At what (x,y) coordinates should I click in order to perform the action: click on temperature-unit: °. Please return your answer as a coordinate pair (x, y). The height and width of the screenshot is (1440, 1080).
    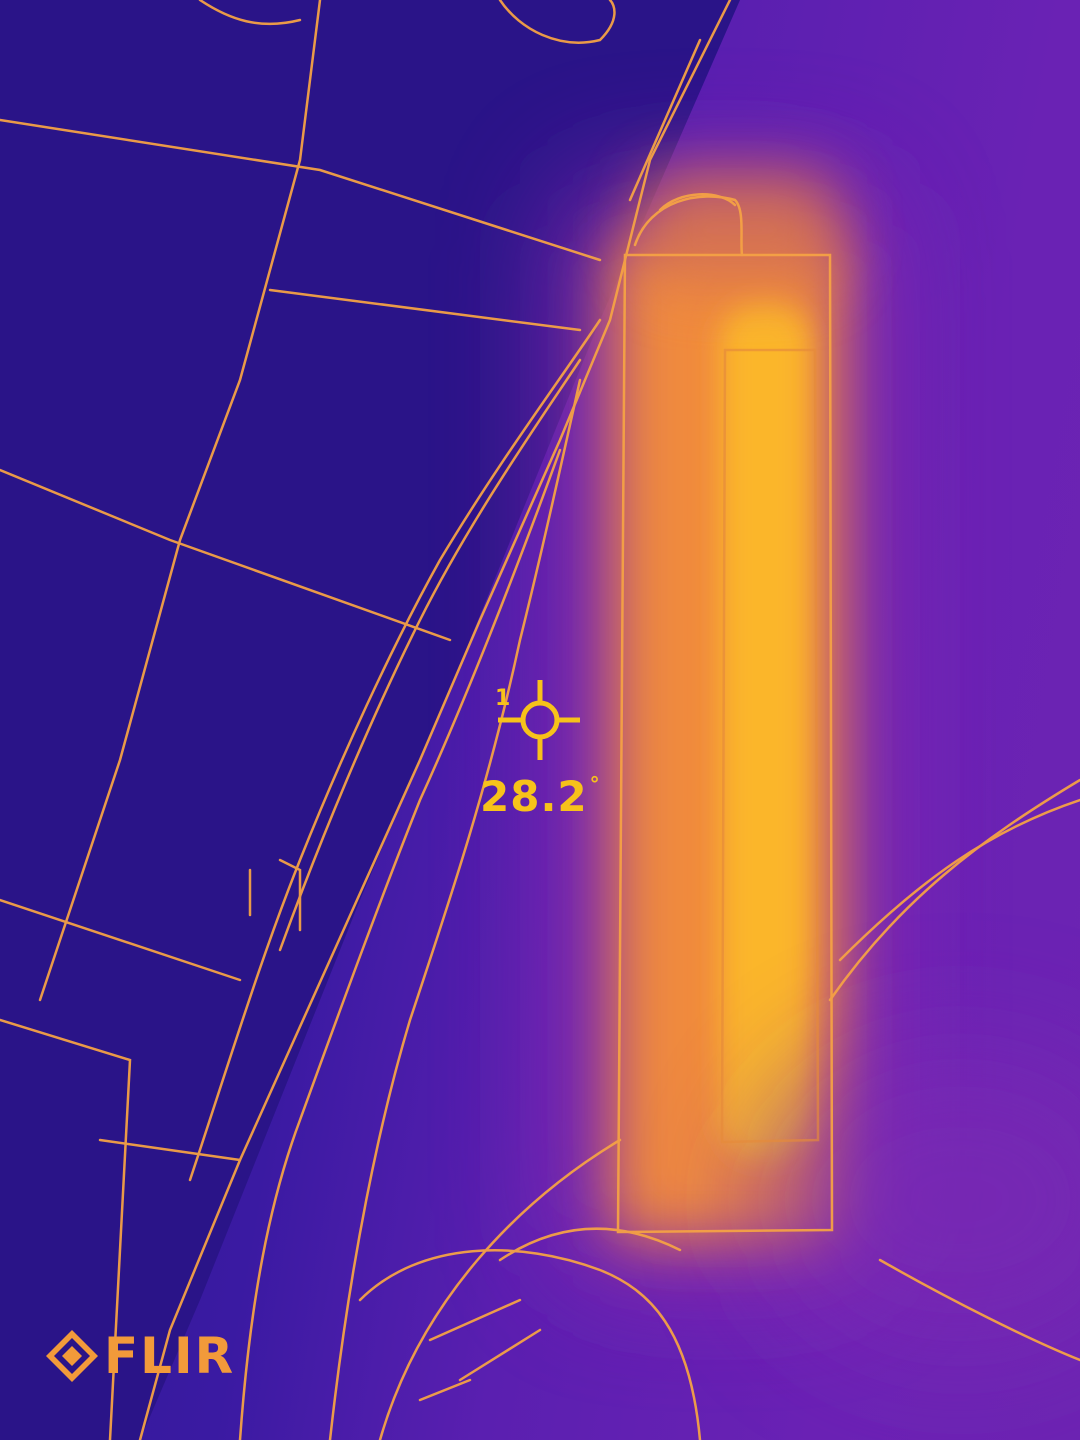
    Looking at the image, I should click on (595, 784).